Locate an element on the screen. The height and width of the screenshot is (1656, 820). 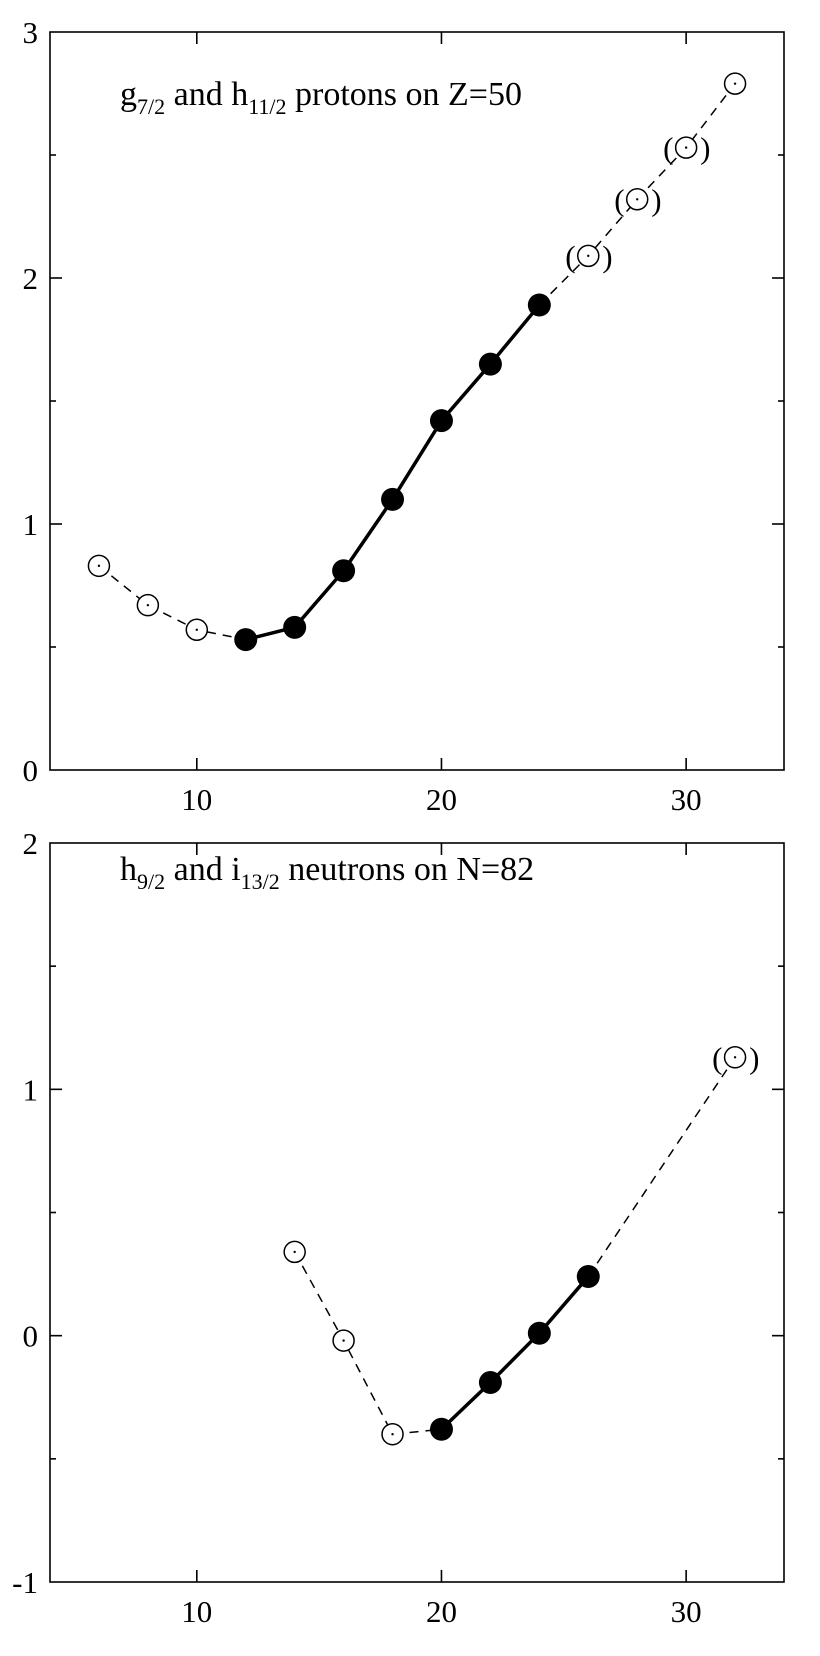
bottom-panel-title: h9/2 and i13/2 neutrons on N=82 is located at coordinates (327, 872).